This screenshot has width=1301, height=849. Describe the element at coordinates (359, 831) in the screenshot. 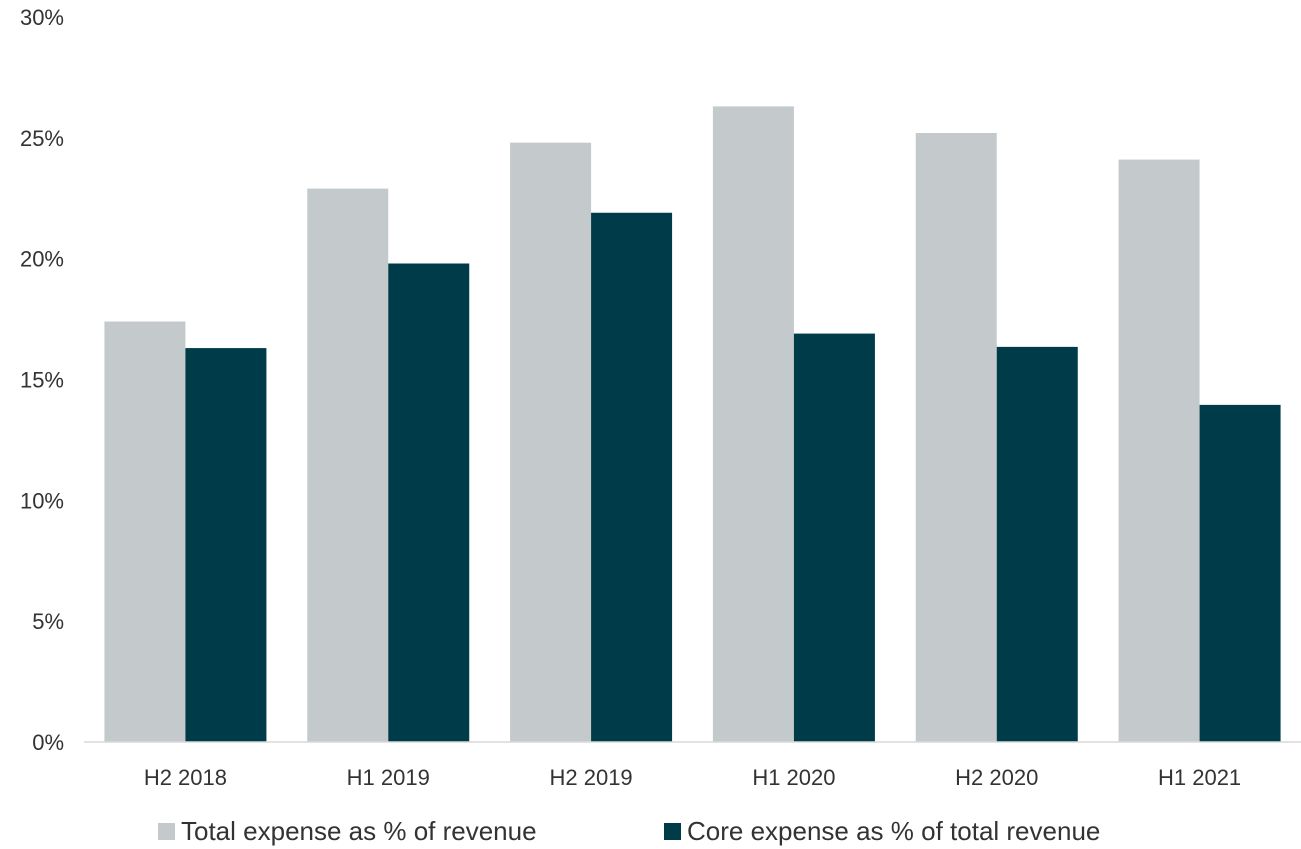

I see `legend-label: Total expense as % of revenue` at that location.